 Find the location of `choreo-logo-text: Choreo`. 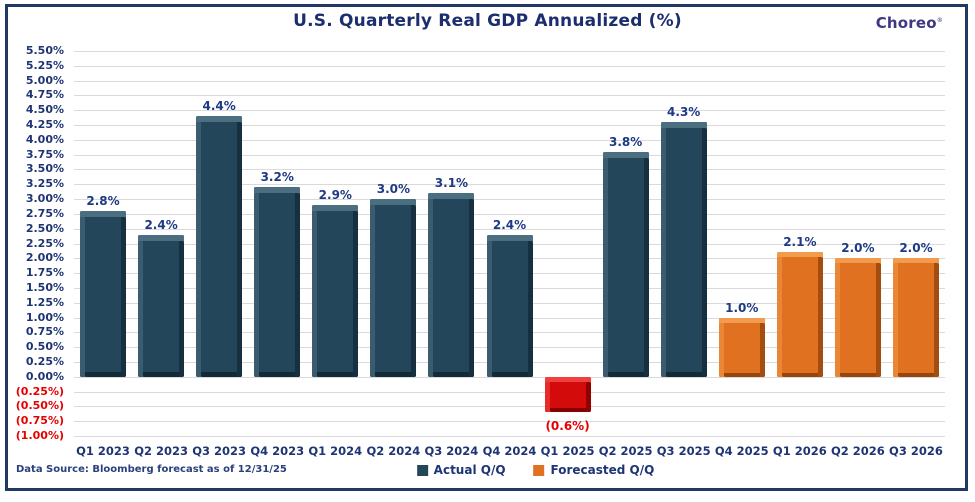

choreo-logo-text: Choreo is located at coordinates (906, 23).